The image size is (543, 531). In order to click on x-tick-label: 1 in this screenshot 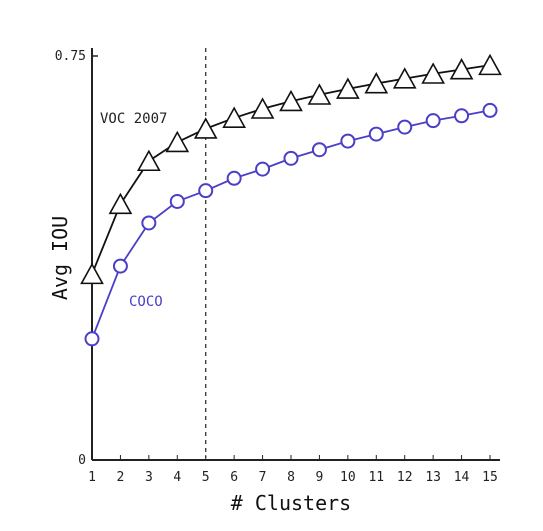, I will do `click(92, 477)`.